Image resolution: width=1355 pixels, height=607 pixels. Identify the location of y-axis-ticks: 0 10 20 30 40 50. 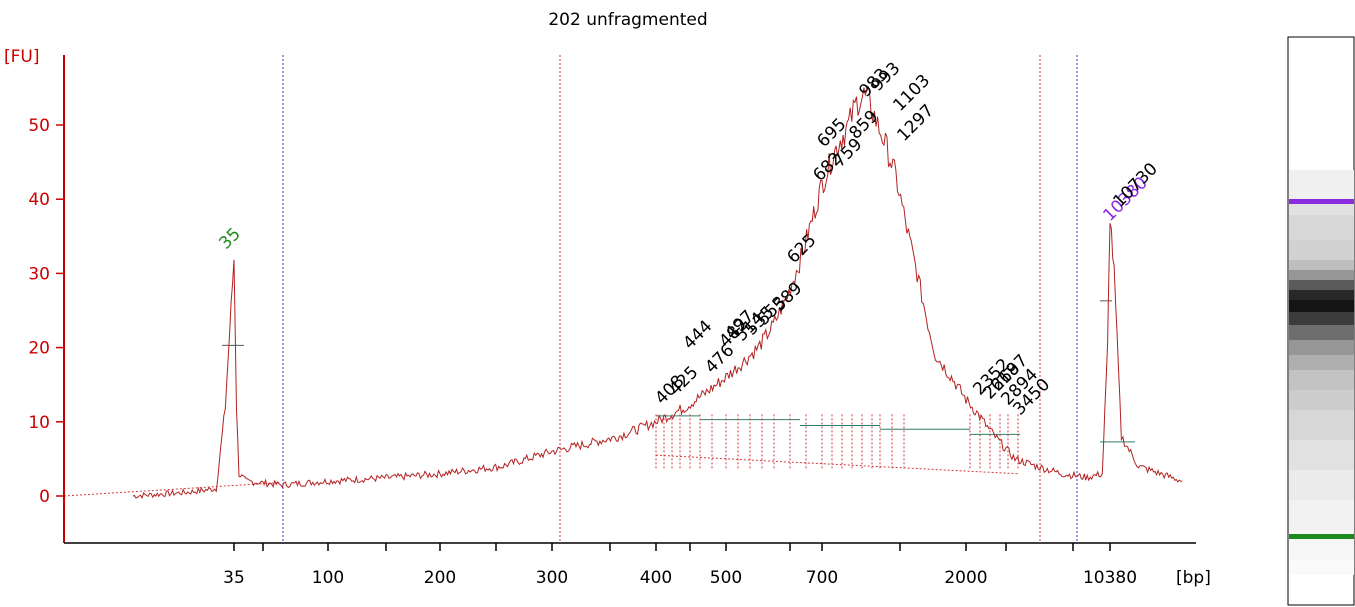
(46, 311).